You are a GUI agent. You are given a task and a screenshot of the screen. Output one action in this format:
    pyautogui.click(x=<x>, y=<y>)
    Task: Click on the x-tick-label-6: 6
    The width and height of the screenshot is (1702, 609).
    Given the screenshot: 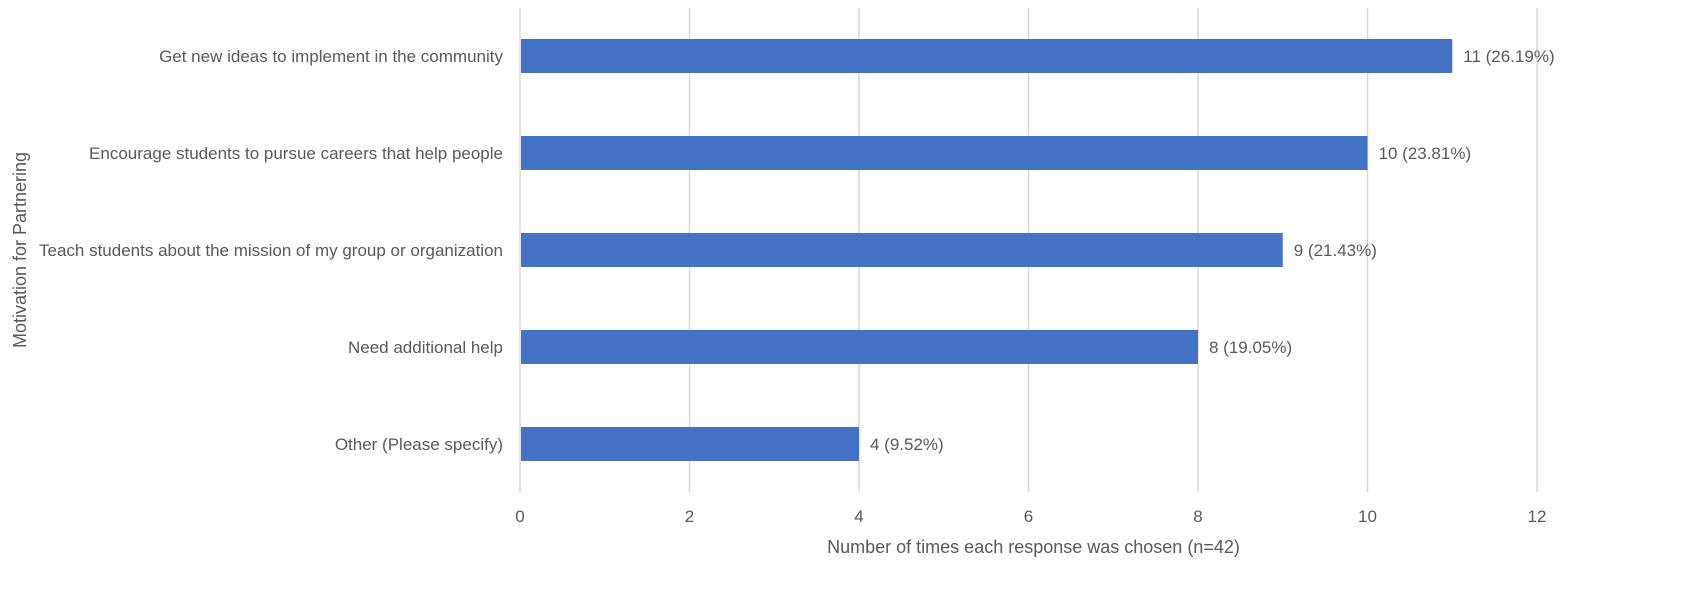 What is the action you would take?
    pyautogui.click(x=1028, y=516)
    